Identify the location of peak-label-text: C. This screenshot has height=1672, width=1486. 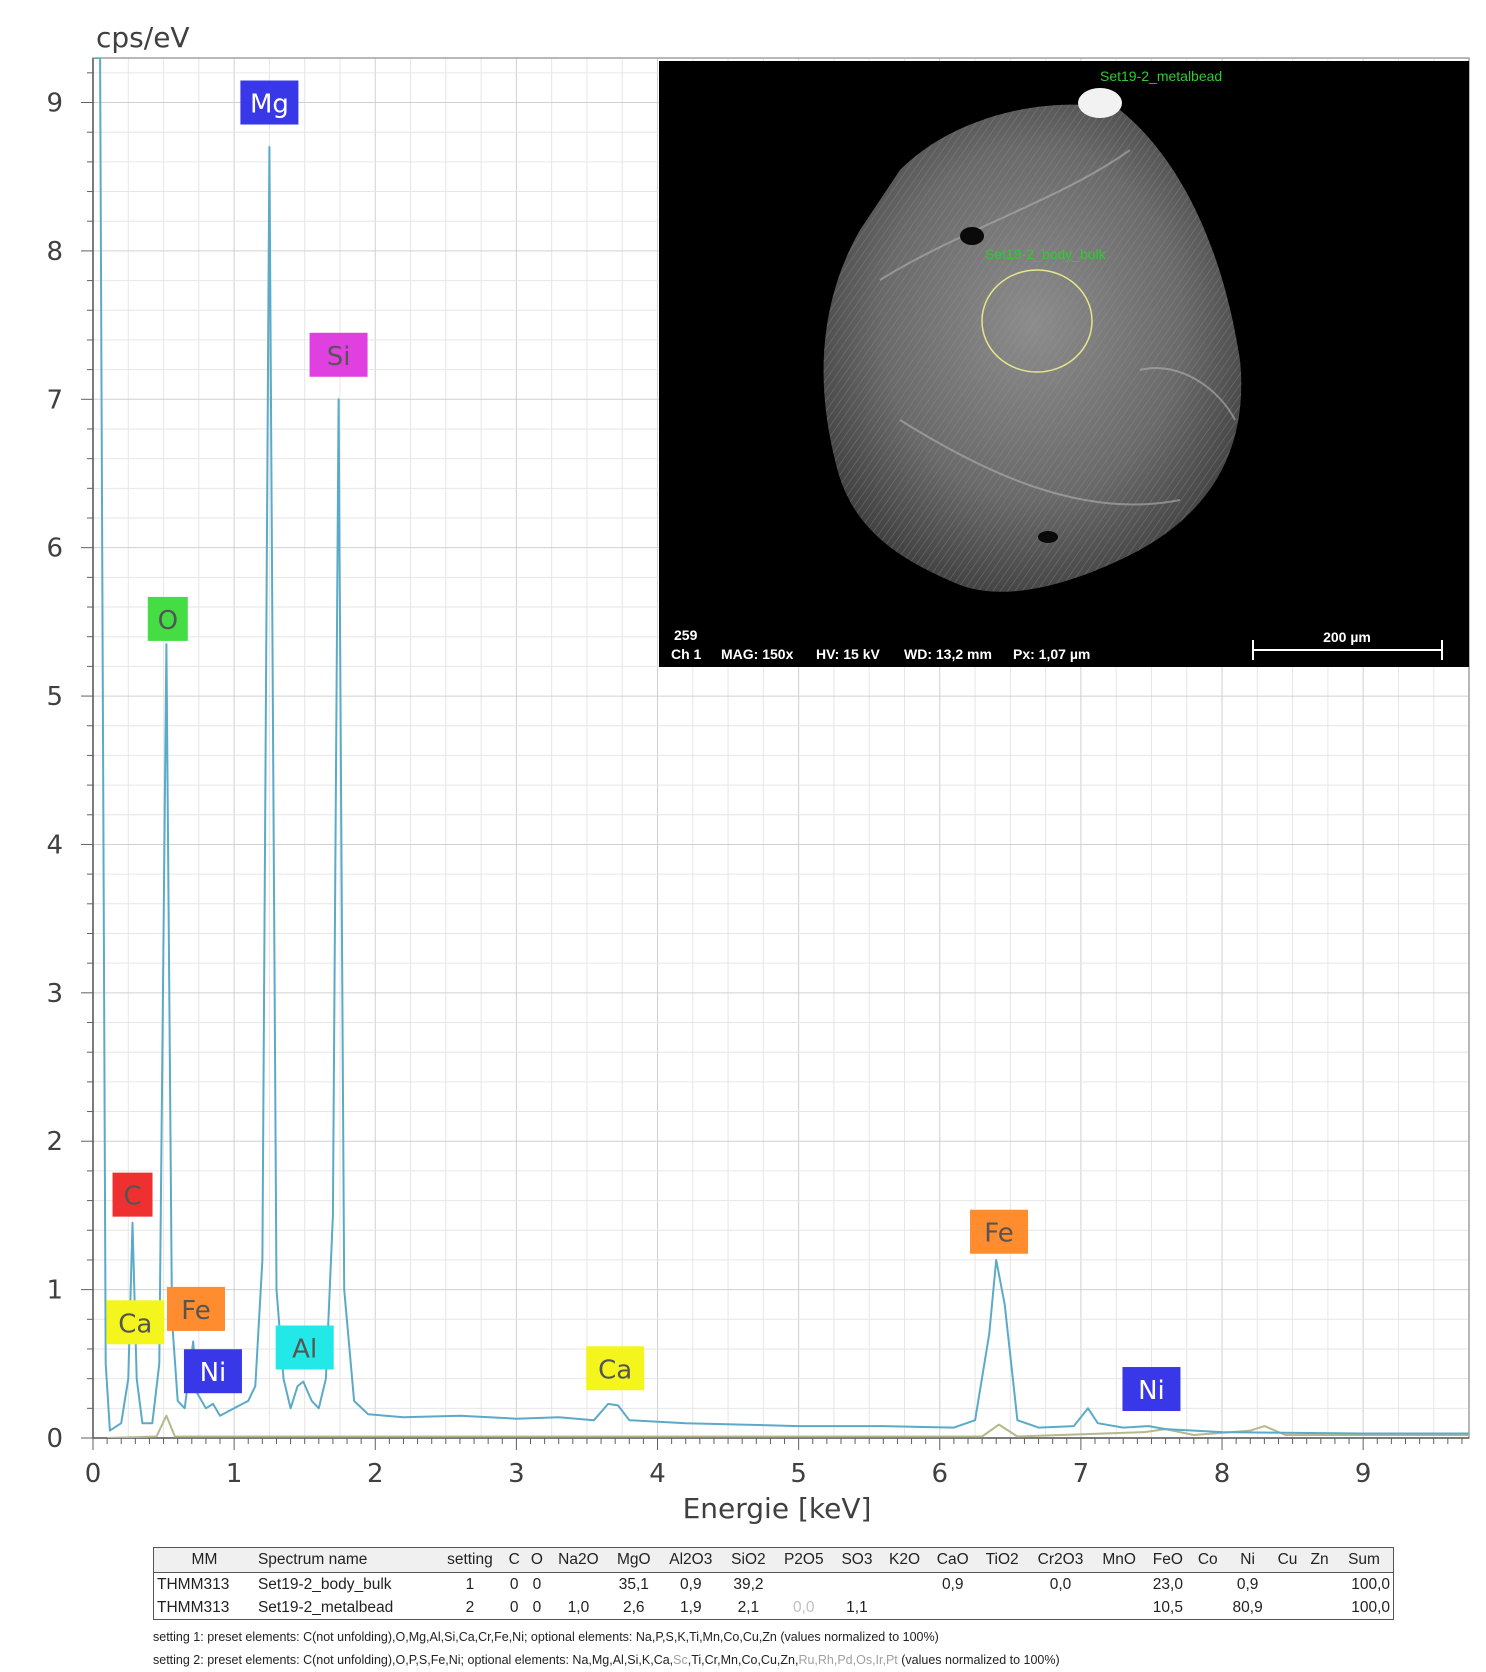
(132, 1197).